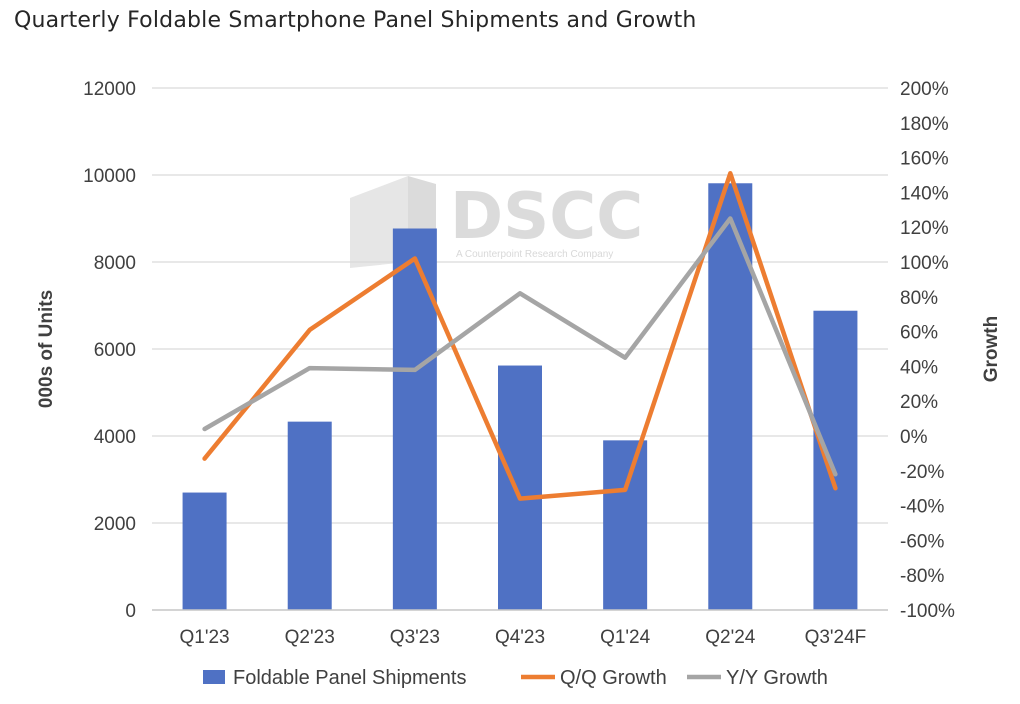 The width and height of the screenshot is (1020, 704). Describe the element at coordinates (214, 677) in the screenshot. I see `legend-swatch-bar` at that location.